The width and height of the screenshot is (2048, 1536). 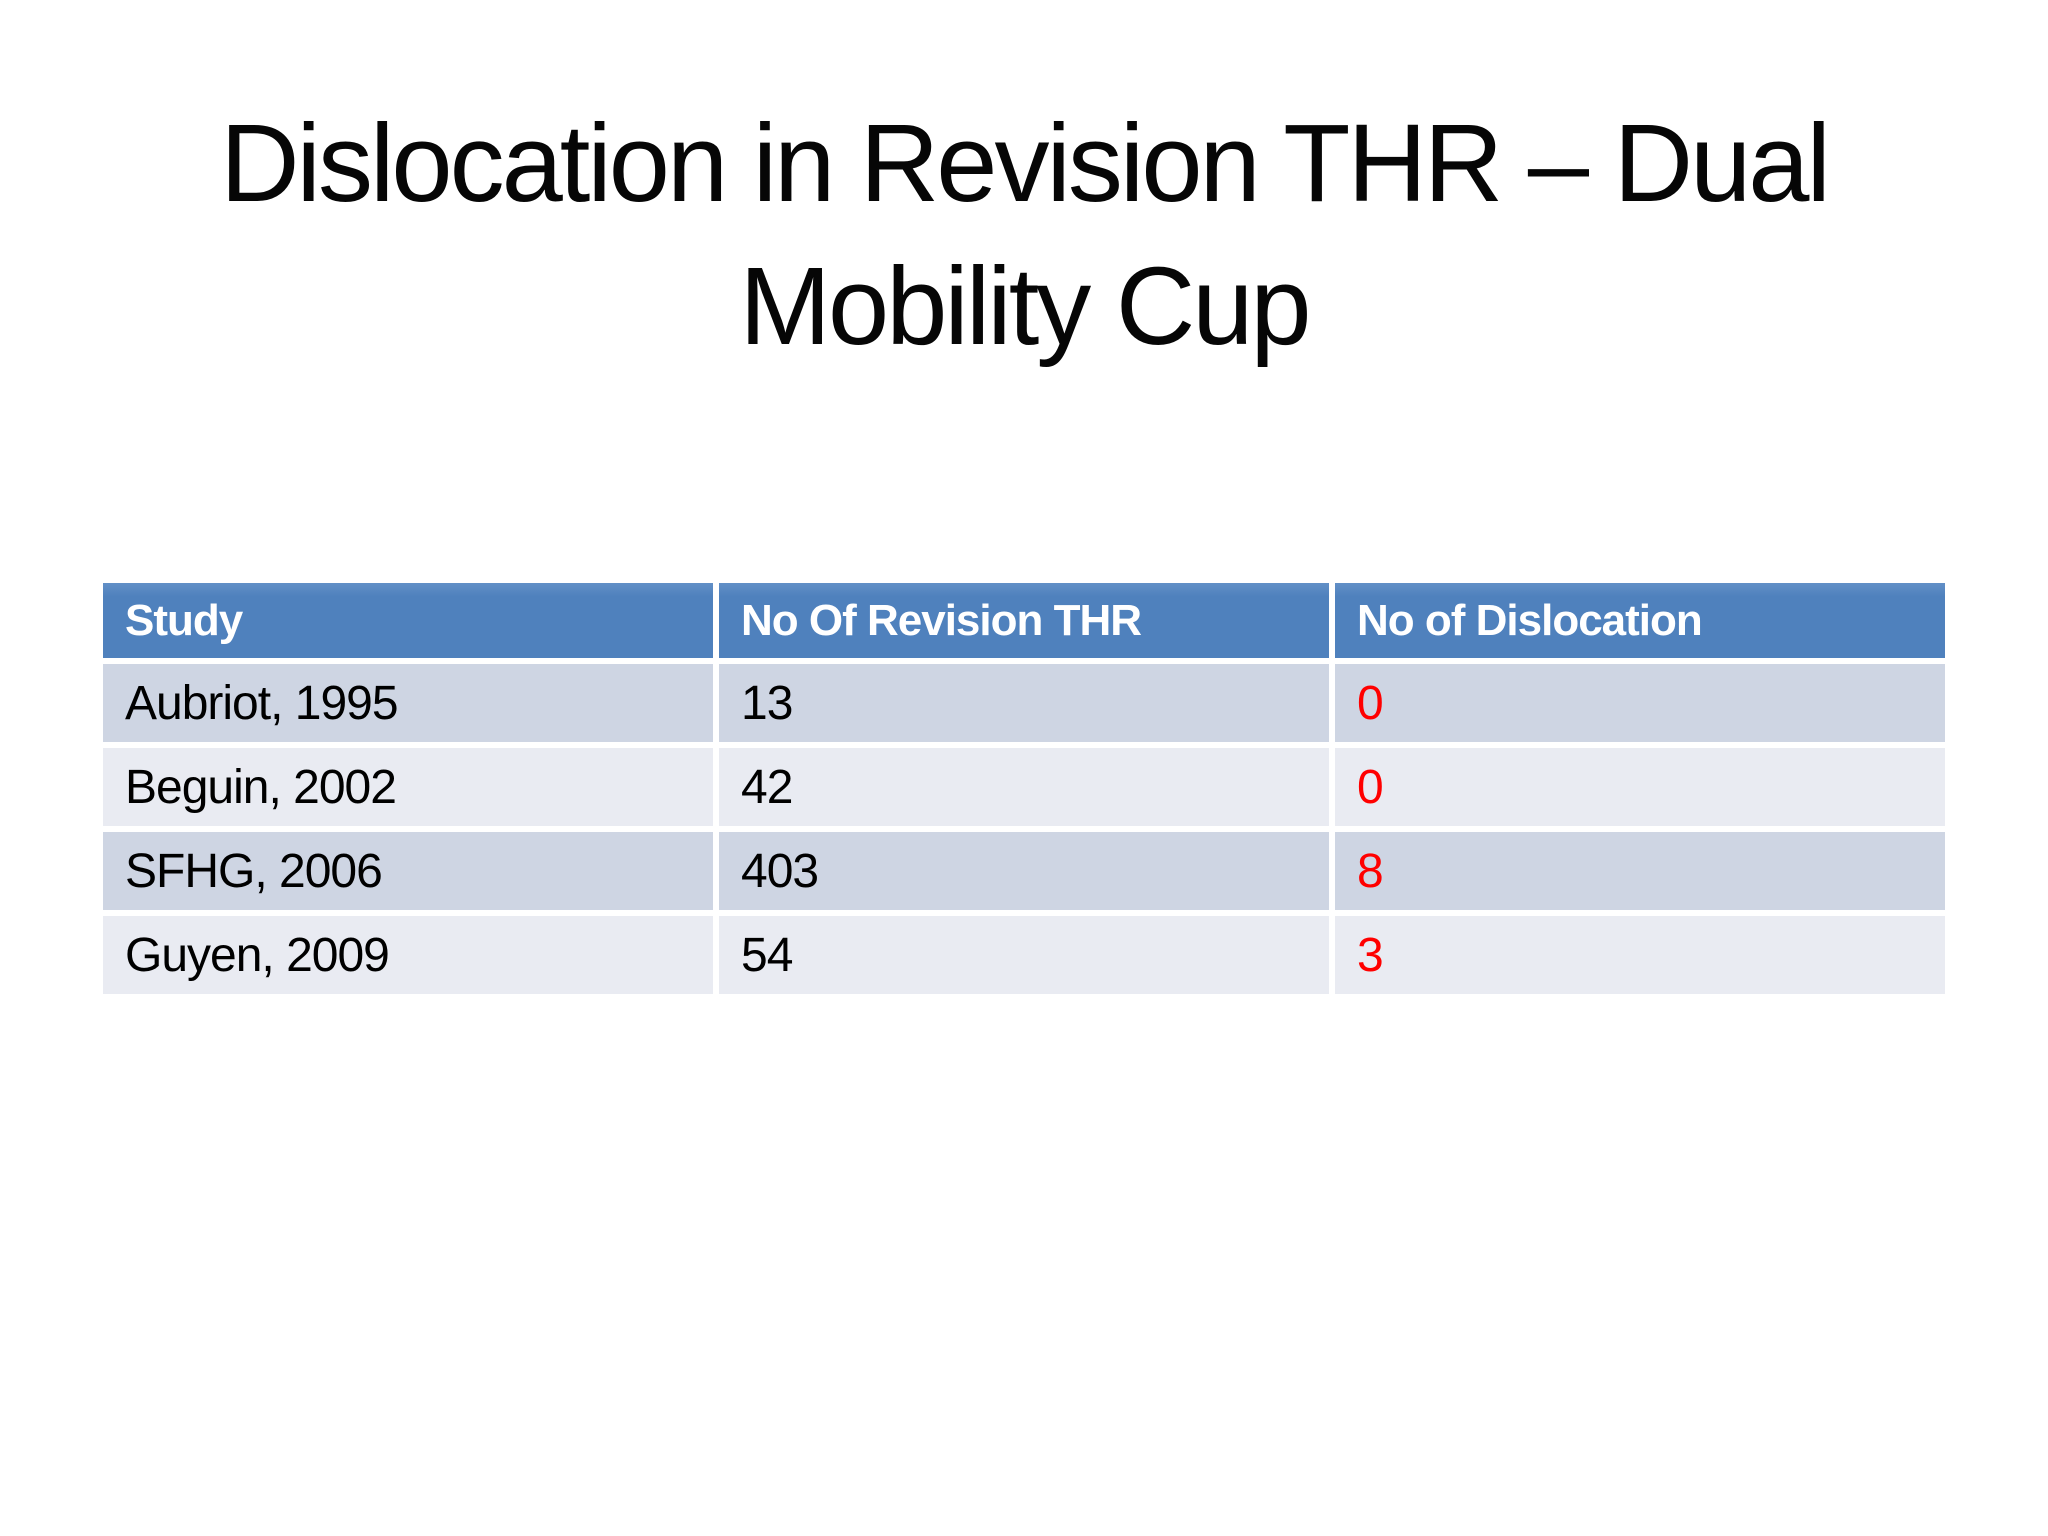 I want to click on cell-study: SFHG, 2006, so click(x=408, y=871).